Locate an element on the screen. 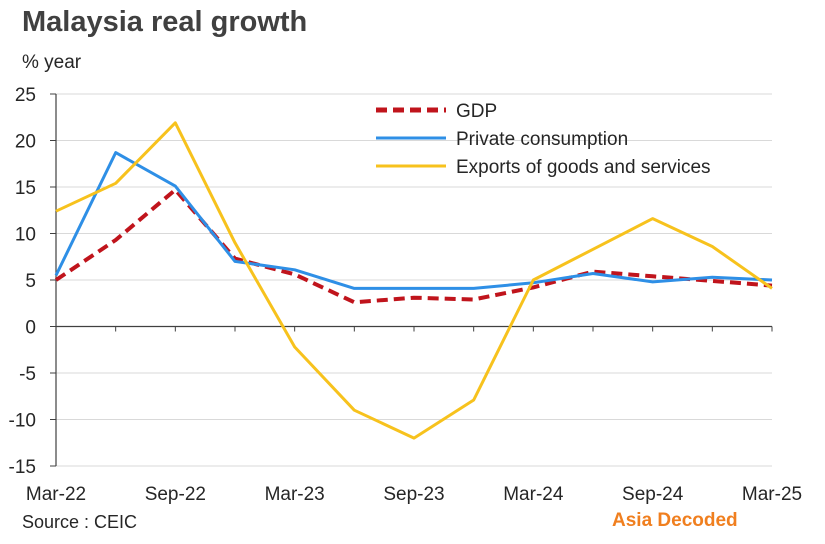 This screenshot has width=825, height=544. x-tick-label: Mar-22 is located at coordinates (56, 494).